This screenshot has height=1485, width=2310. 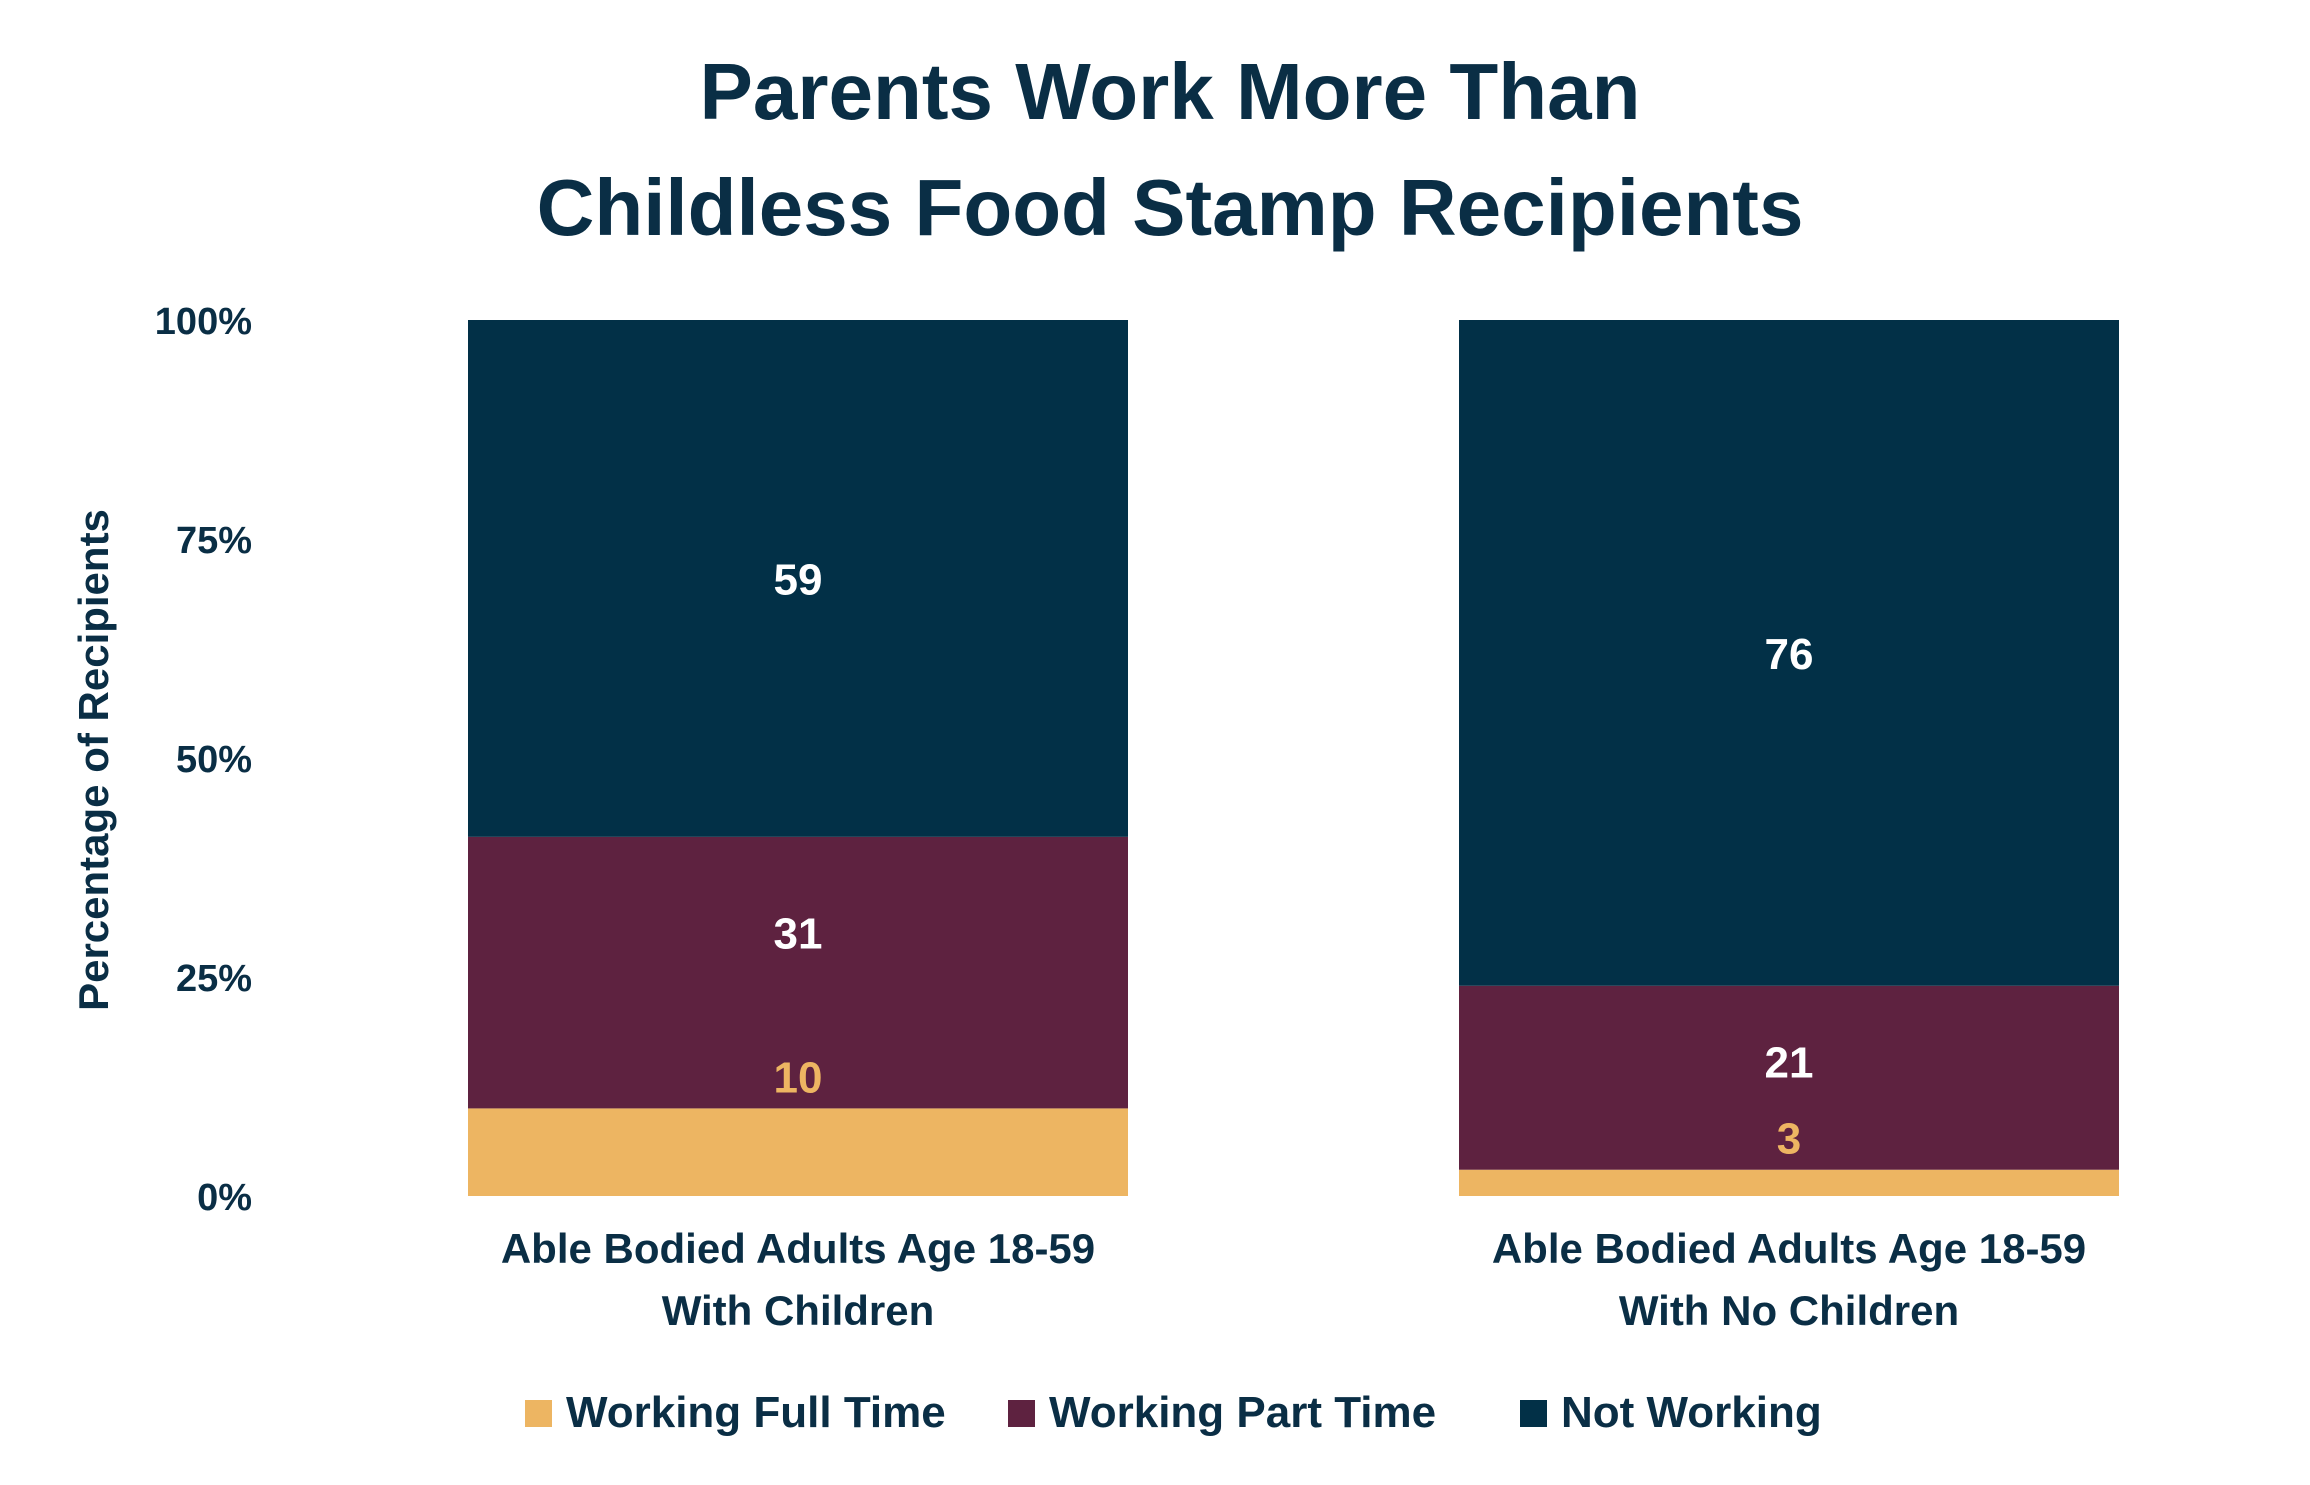 What do you see at coordinates (1789, 1310) in the screenshot?
I see `x-category-label: With No Children` at bounding box center [1789, 1310].